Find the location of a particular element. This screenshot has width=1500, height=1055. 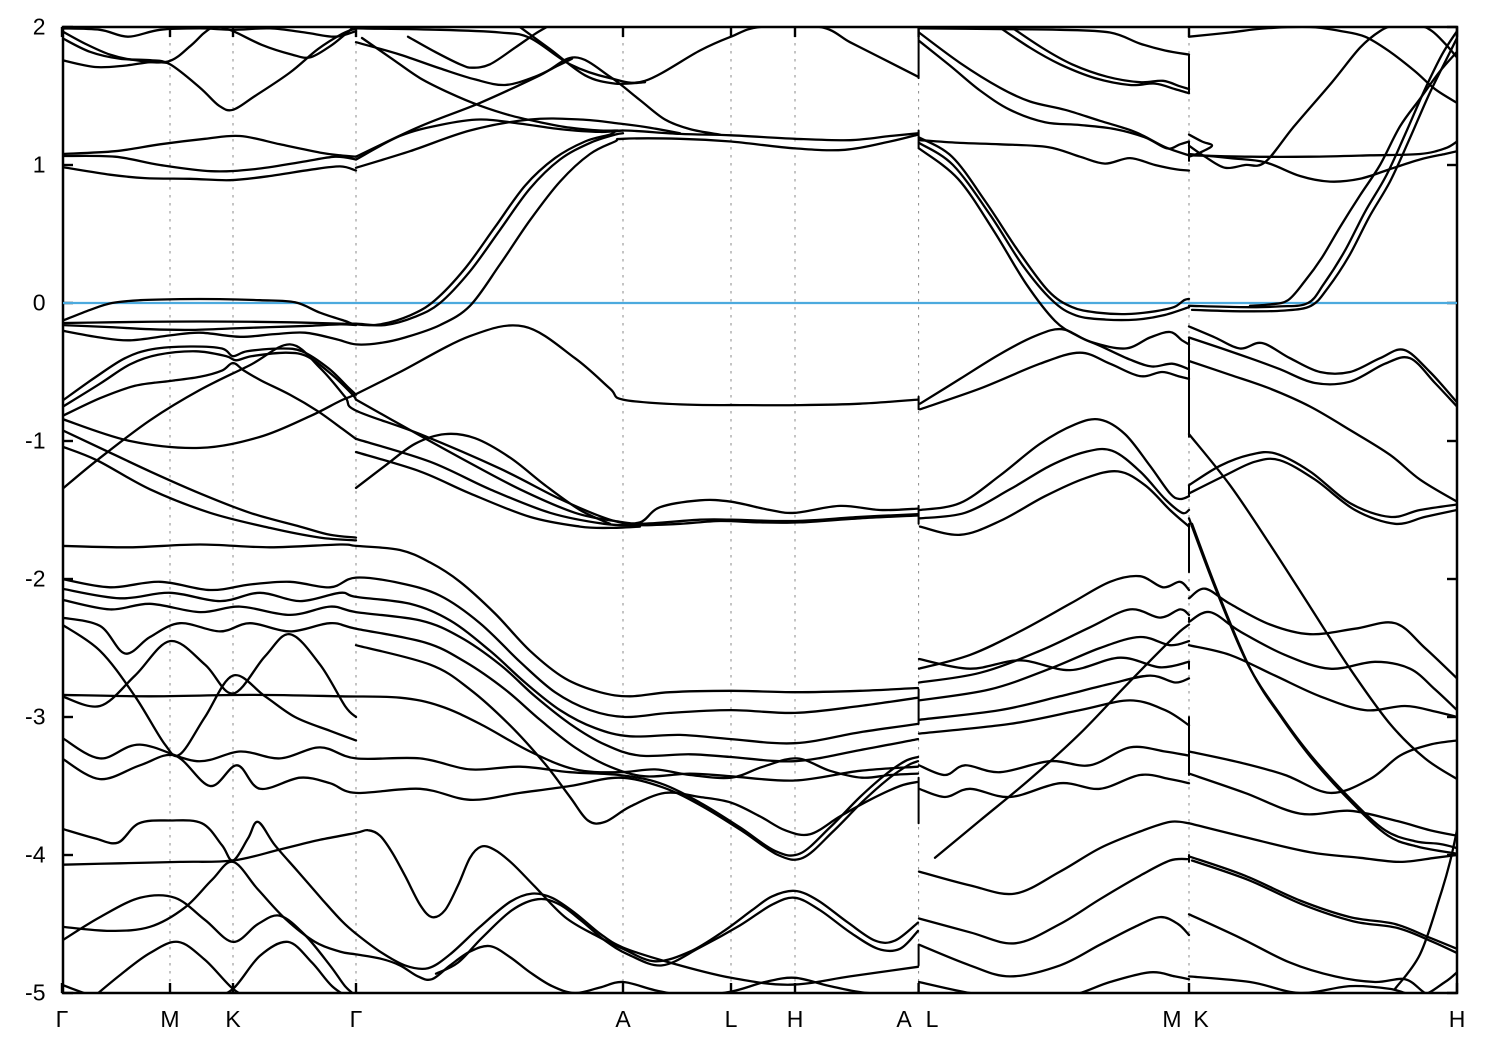

svg-text: -4 is located at coordinates (35, 855).